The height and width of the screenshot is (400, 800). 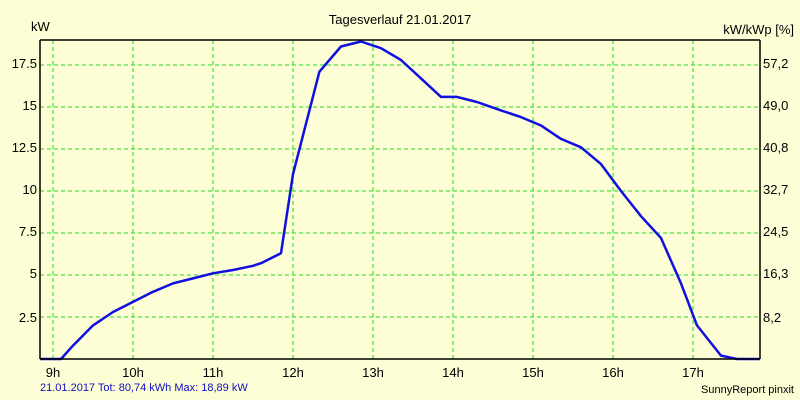 I want to click on y-tick-right: 16,3, so click(x=776, y=273).